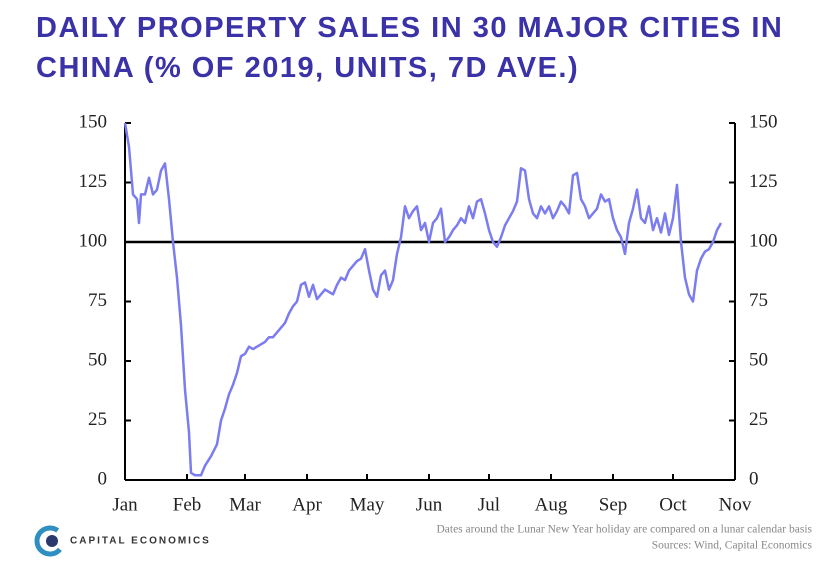 This screenshot has width=837, height=586. I want to click on y2-tick-label: 25, so click(758, 419).